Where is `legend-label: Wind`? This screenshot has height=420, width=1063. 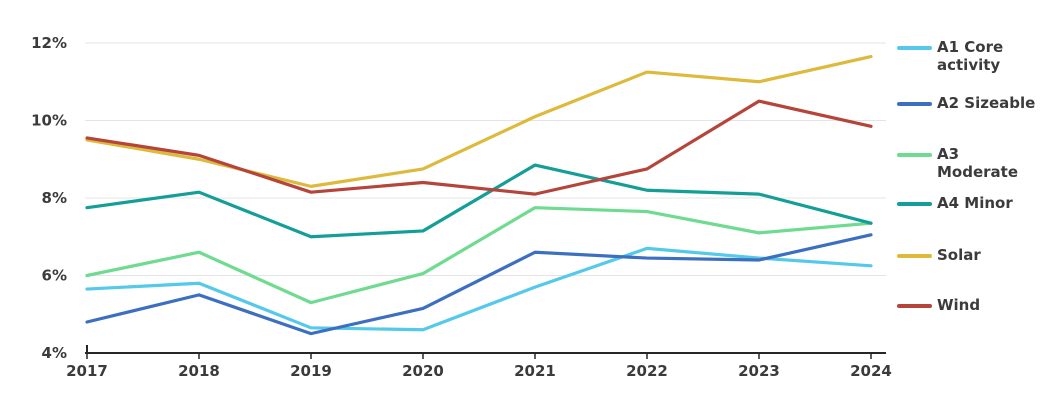
legend-label: Wind is located at coordinates (958, 305).